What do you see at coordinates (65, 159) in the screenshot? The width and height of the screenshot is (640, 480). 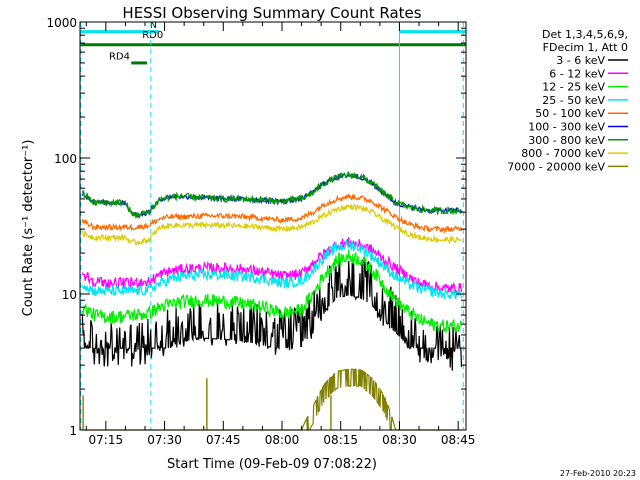 I see `y-tick-label: 100` at bounding box center [65, 159].